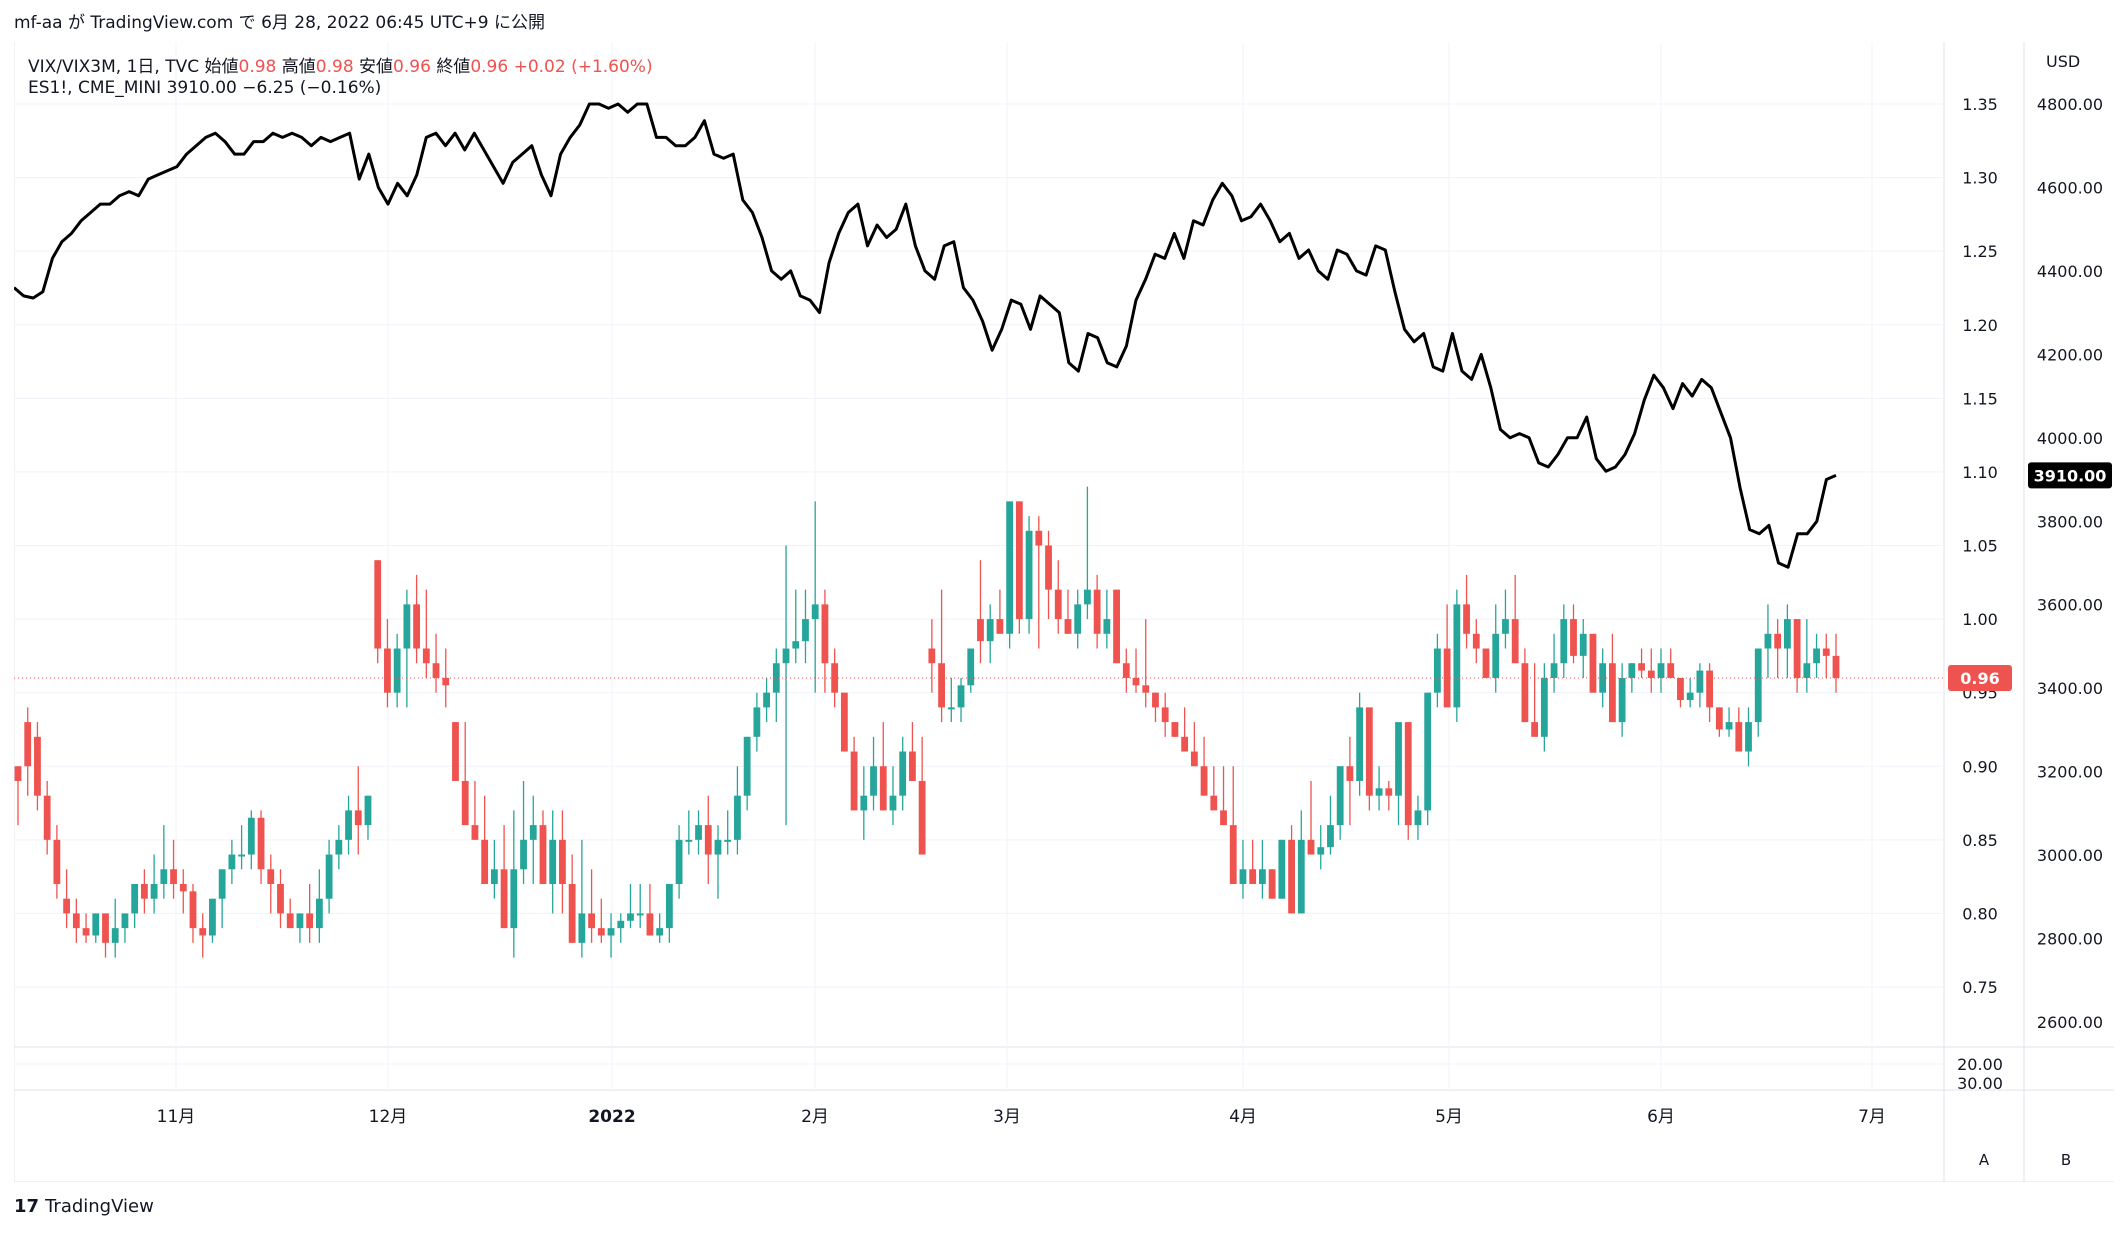  I want to click on y-tick-left: 0.85, so click(1980, 840).